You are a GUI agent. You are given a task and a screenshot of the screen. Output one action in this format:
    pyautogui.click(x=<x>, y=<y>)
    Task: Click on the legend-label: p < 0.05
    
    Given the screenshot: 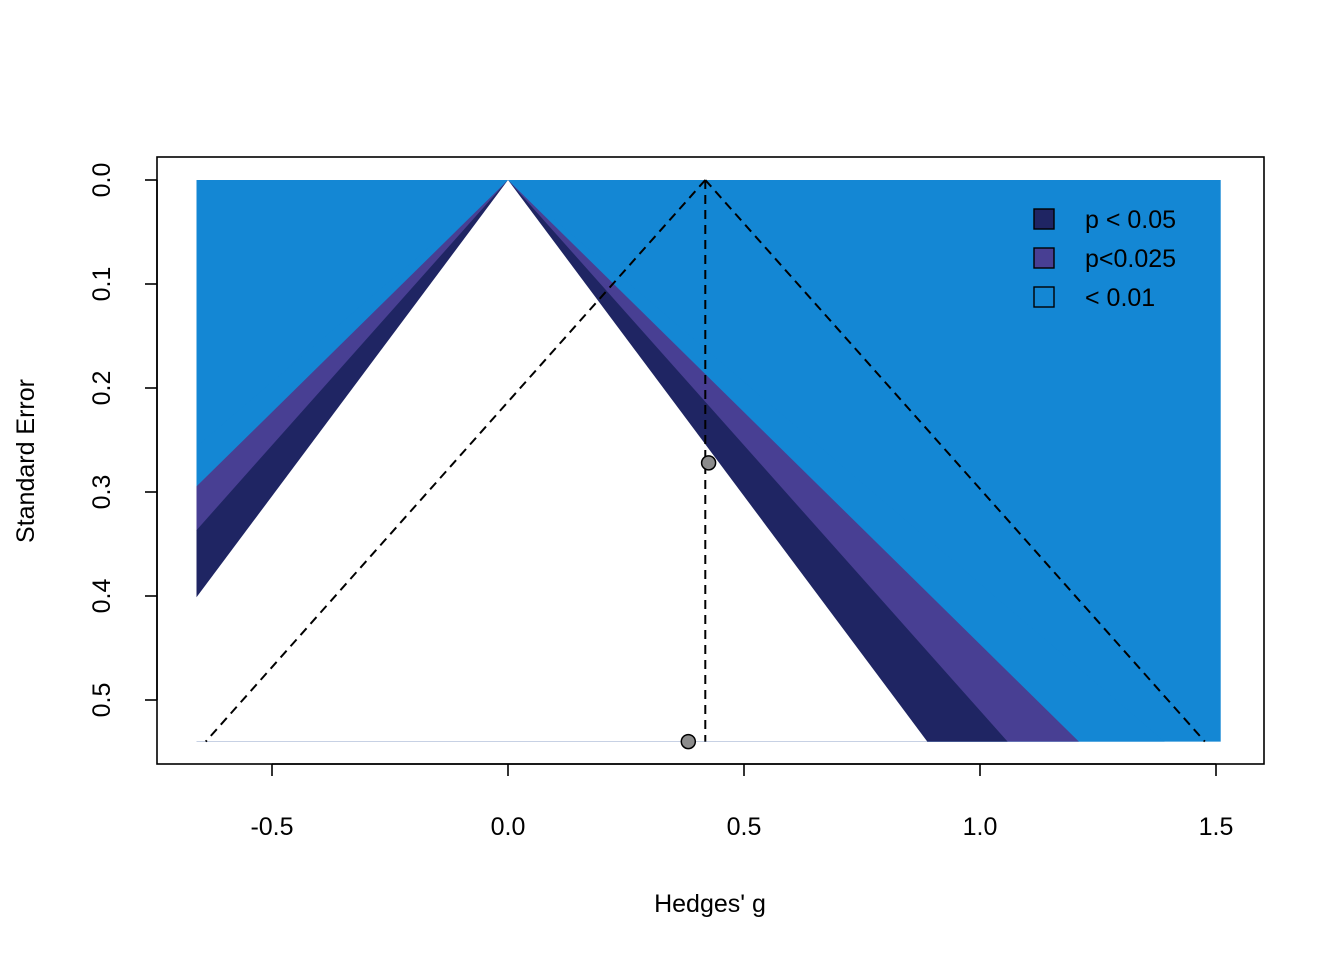 What is the action you would take?
    pyautogui.click(x=1130, y=220)
    